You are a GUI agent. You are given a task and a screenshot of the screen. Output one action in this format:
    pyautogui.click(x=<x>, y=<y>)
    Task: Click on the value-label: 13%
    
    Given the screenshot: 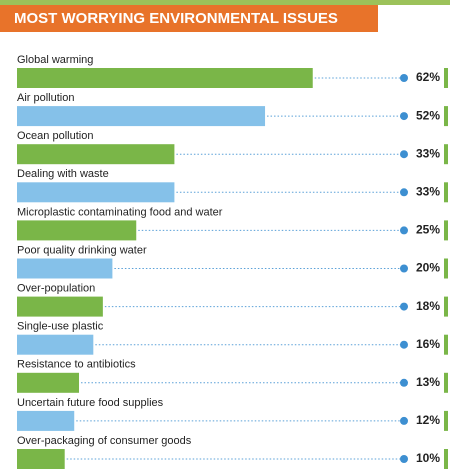 What is the action you would take?
    pyautogui.click(x=428, y=382)
    